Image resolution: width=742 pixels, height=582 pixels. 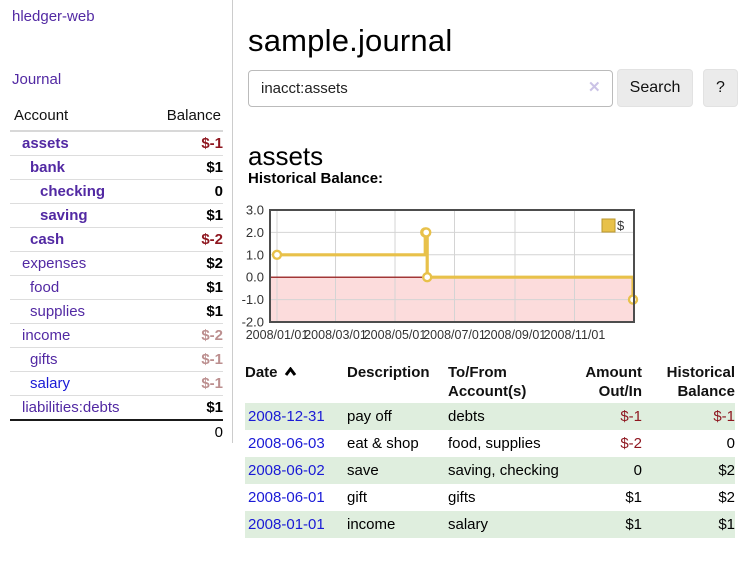 What do you see at coordinates (47, 239) in the screenshot?
I see `account-link-cash: cash` at bounding box center [47, 239].